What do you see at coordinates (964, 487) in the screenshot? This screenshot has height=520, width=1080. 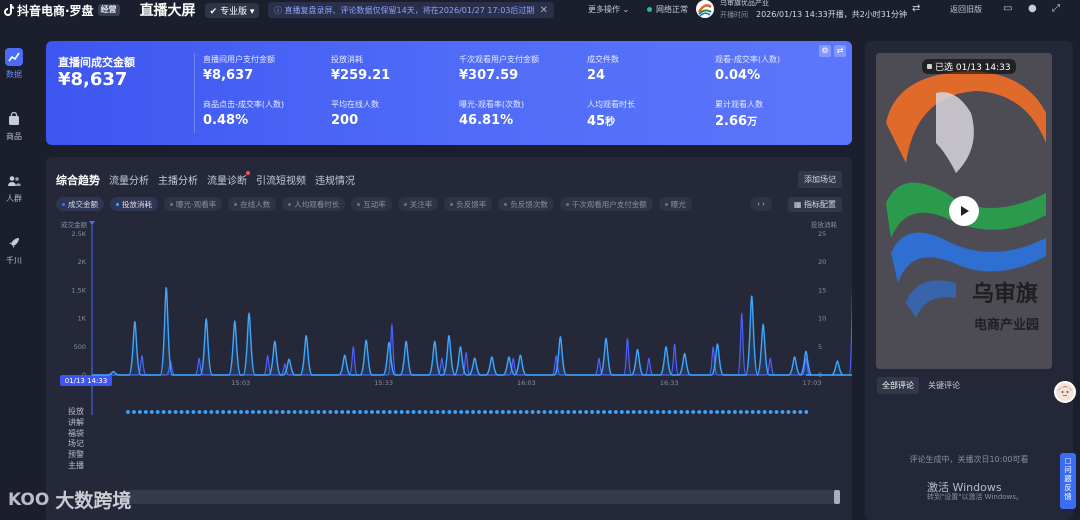 I see `windows-activation-title: 激活 Windows` at bounding box center [964, 487].